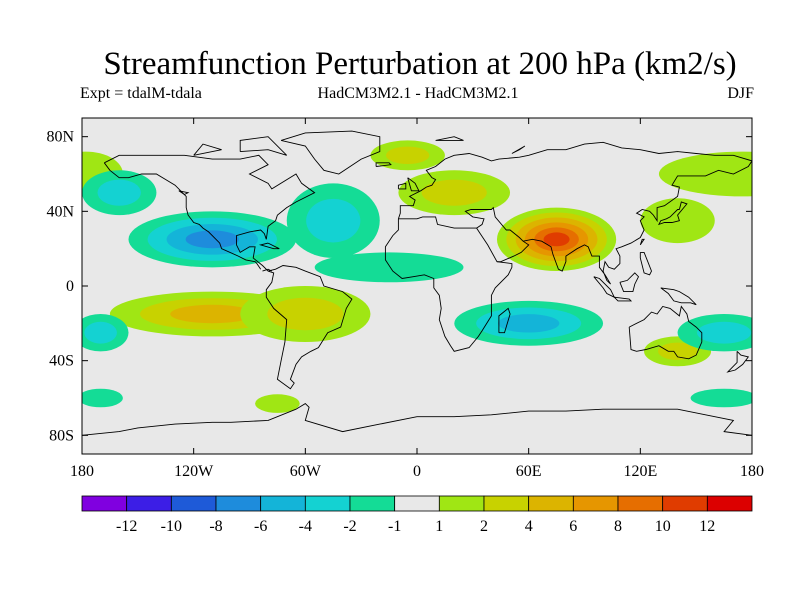  I want to click on x-tick-label: 0, so click(417, 471).